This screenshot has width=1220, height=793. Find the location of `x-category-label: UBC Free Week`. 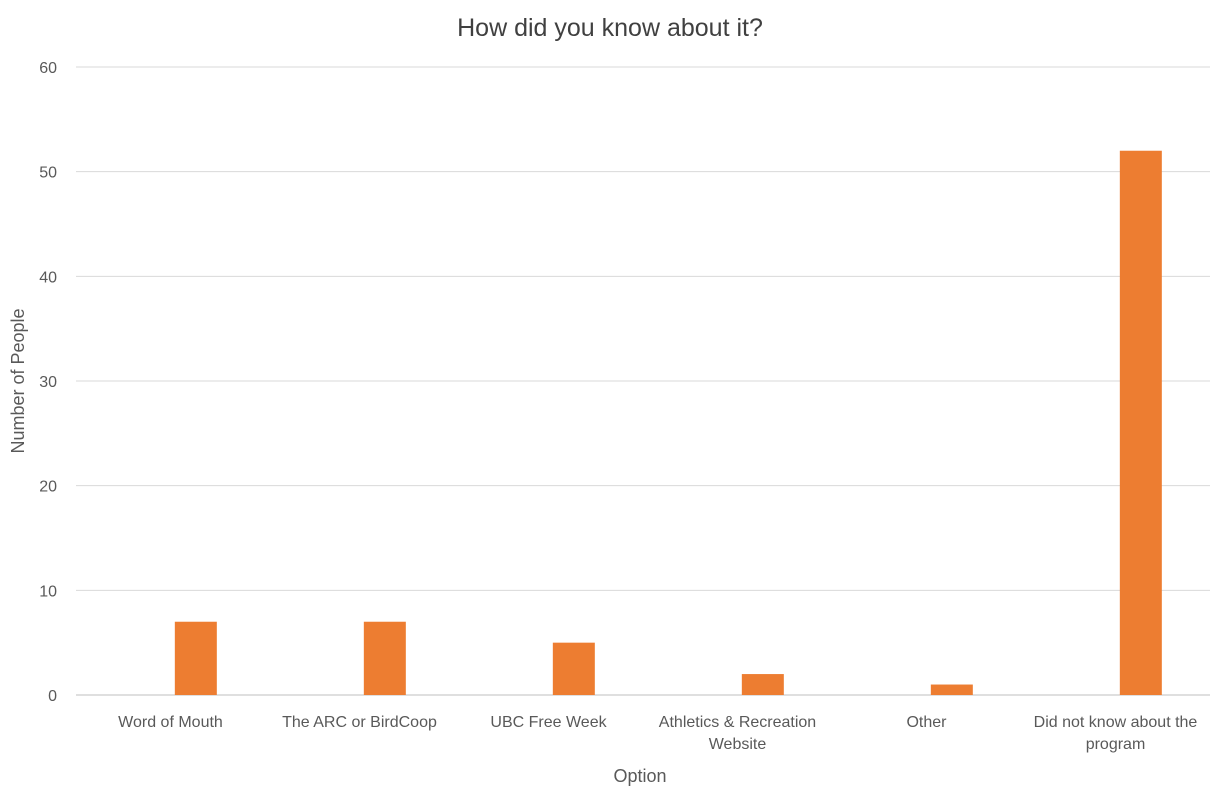

x-category-label: UBC Free Week is located at coordinates (548, 722).